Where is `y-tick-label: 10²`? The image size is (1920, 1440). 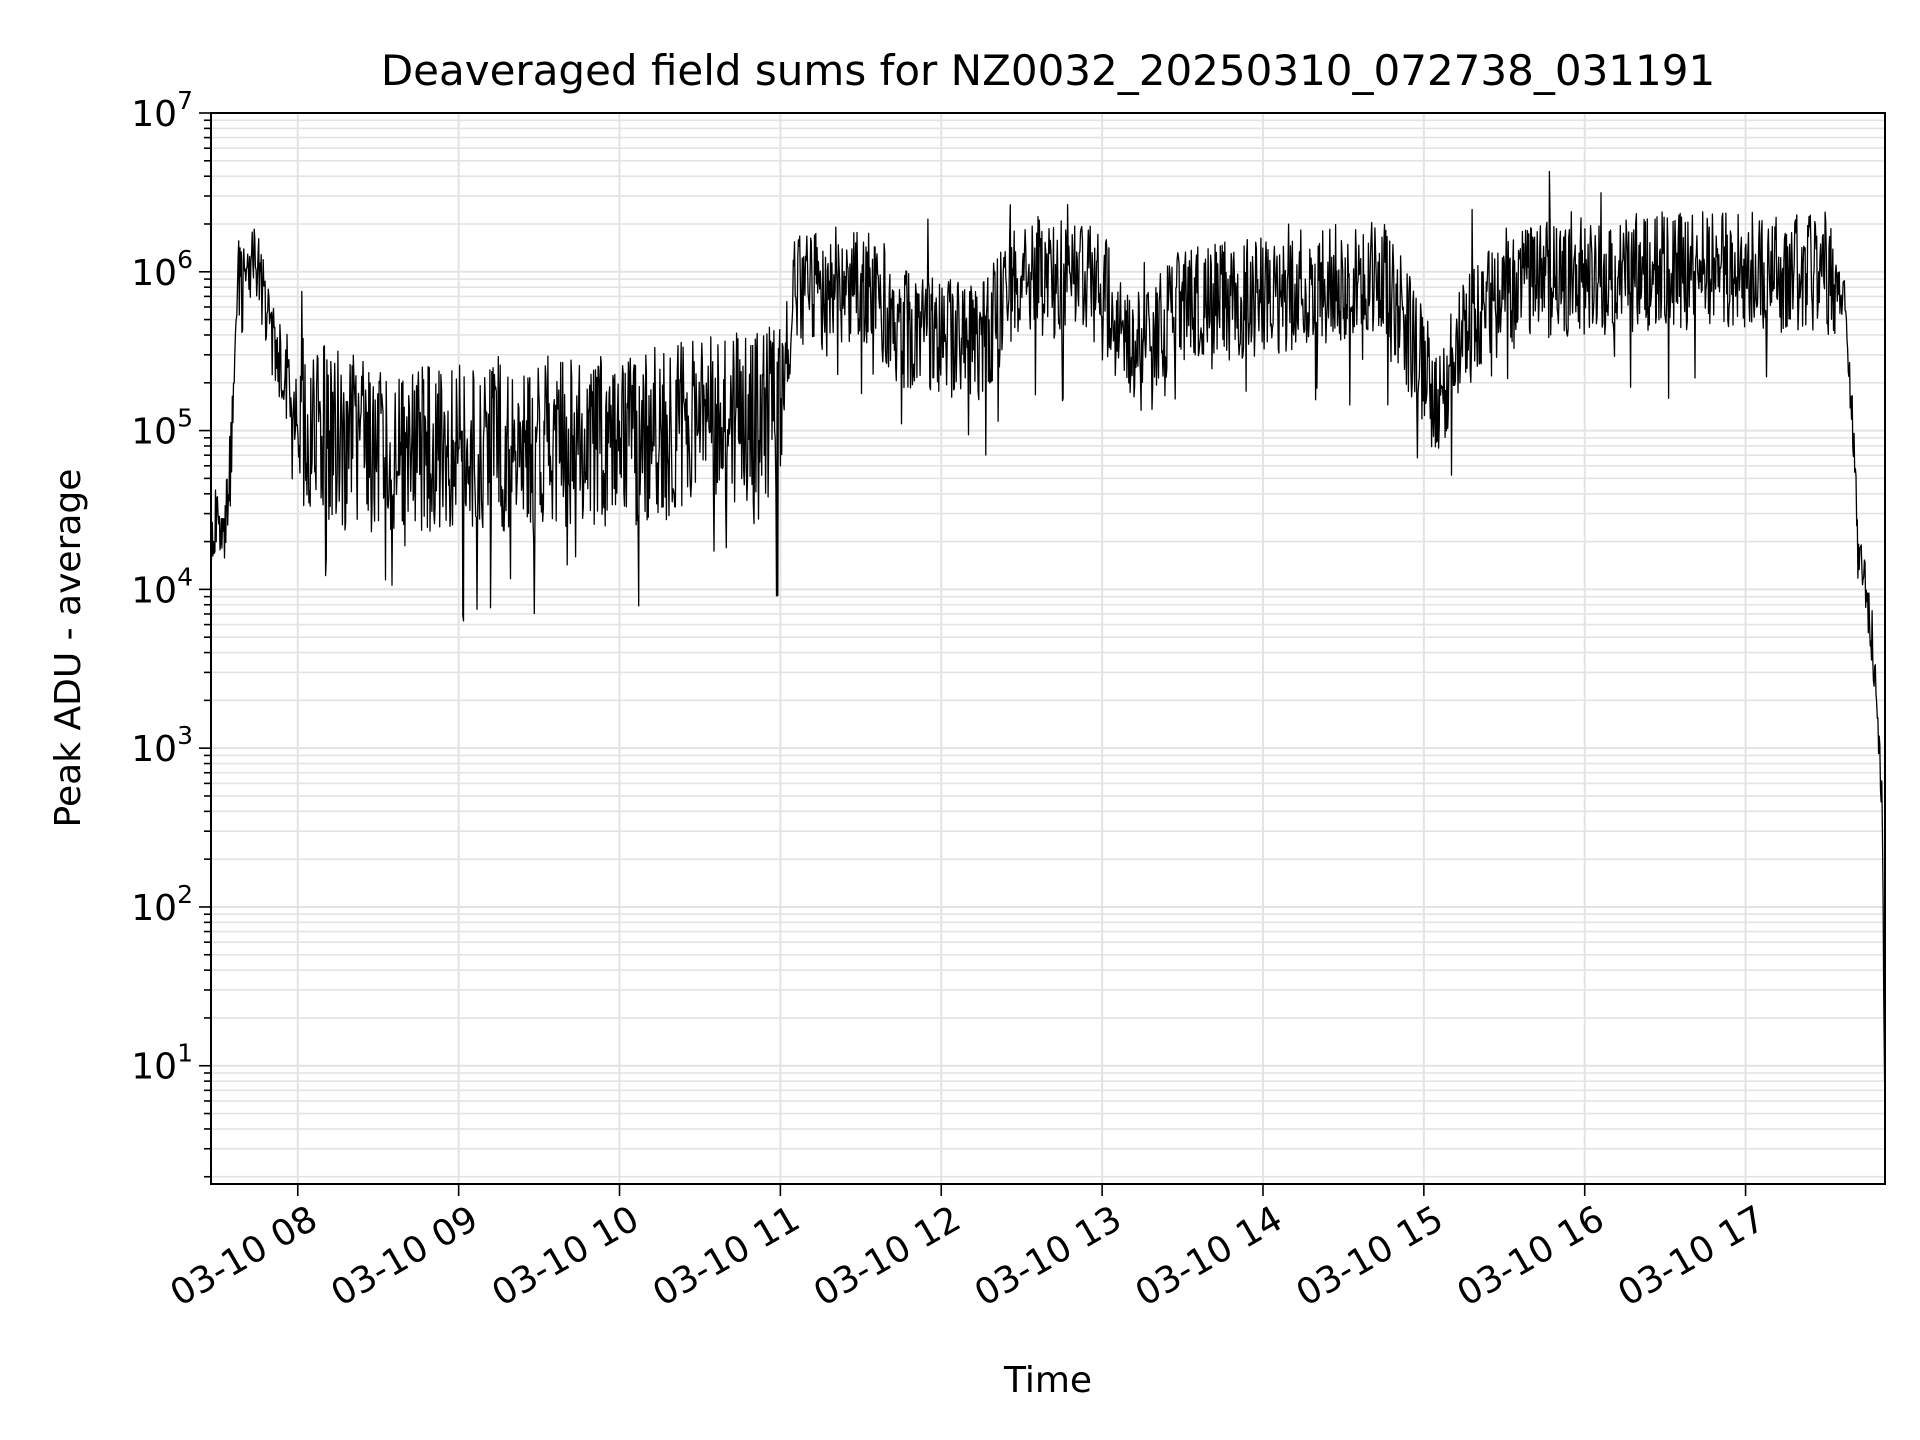 y-tick-label: 10² is located at coordinates (162, 904).